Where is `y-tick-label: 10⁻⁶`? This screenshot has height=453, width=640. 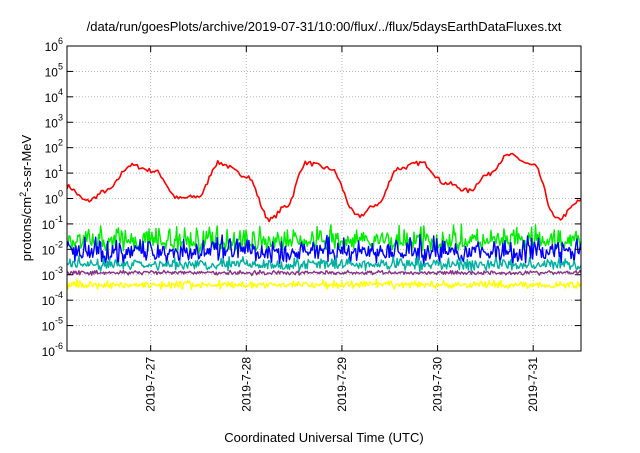
y-tick-label: 10⁻⁶ is located at coordinates (52, 350).